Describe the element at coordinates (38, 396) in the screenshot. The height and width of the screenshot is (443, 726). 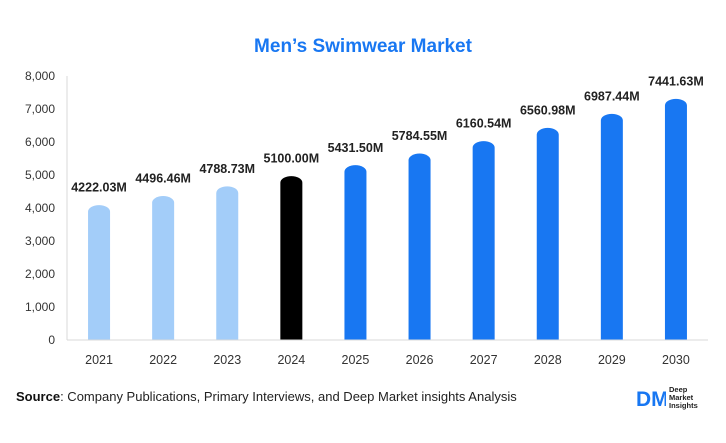
I see `source-label: Source` at that location.